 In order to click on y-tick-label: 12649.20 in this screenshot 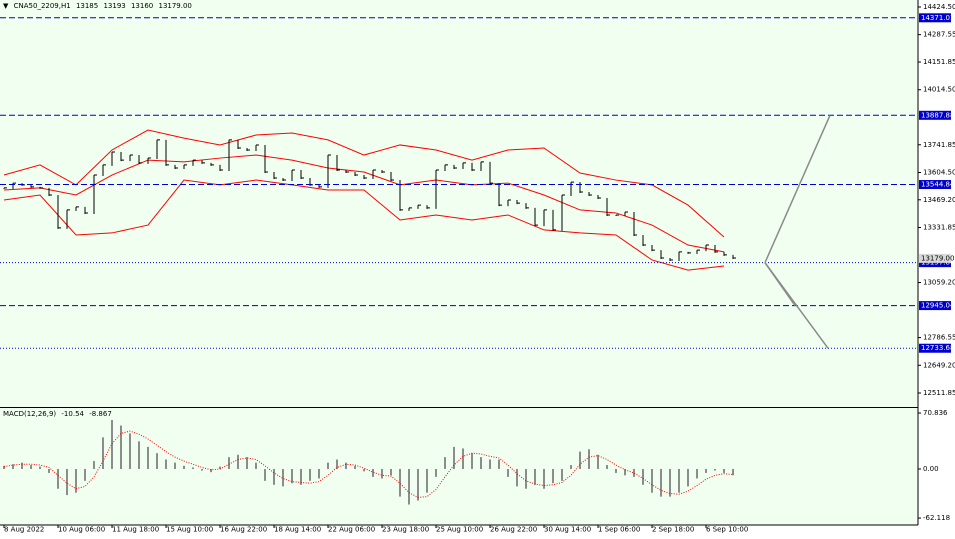, I will do `click(939, 365)`.